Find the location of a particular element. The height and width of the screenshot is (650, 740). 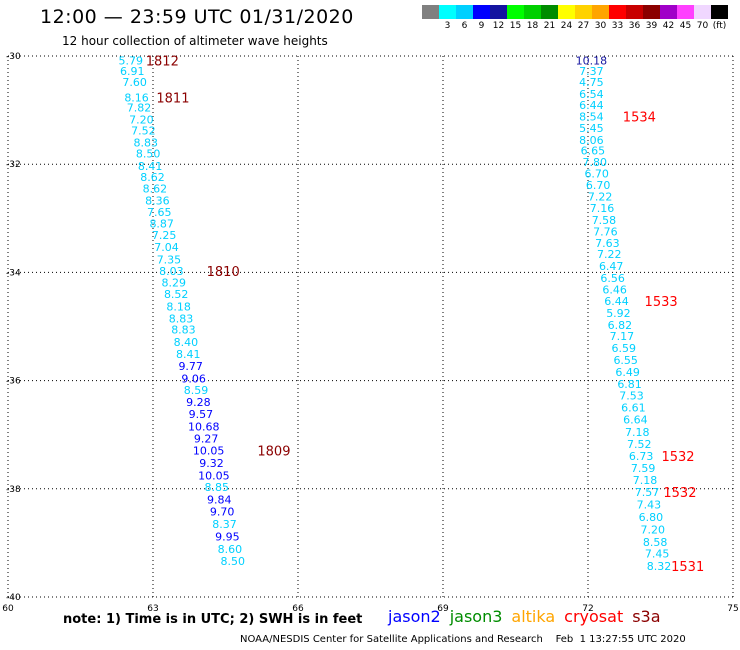

data-point-label: 9.84 is located at coordinates (219, 500).